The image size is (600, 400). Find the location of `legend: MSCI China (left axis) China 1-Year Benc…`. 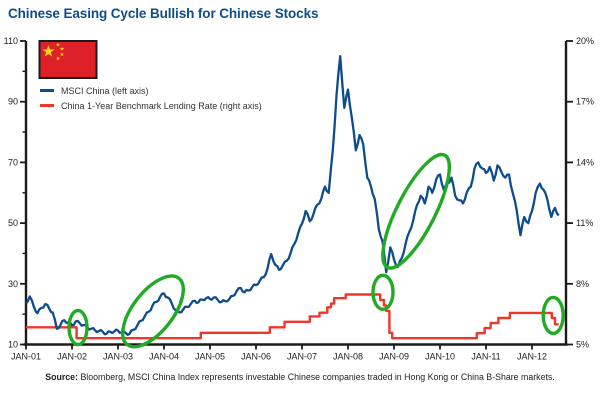

legend: MSCI China (left axis) China 1-Year Benc… is located at coordinates (151, 98).